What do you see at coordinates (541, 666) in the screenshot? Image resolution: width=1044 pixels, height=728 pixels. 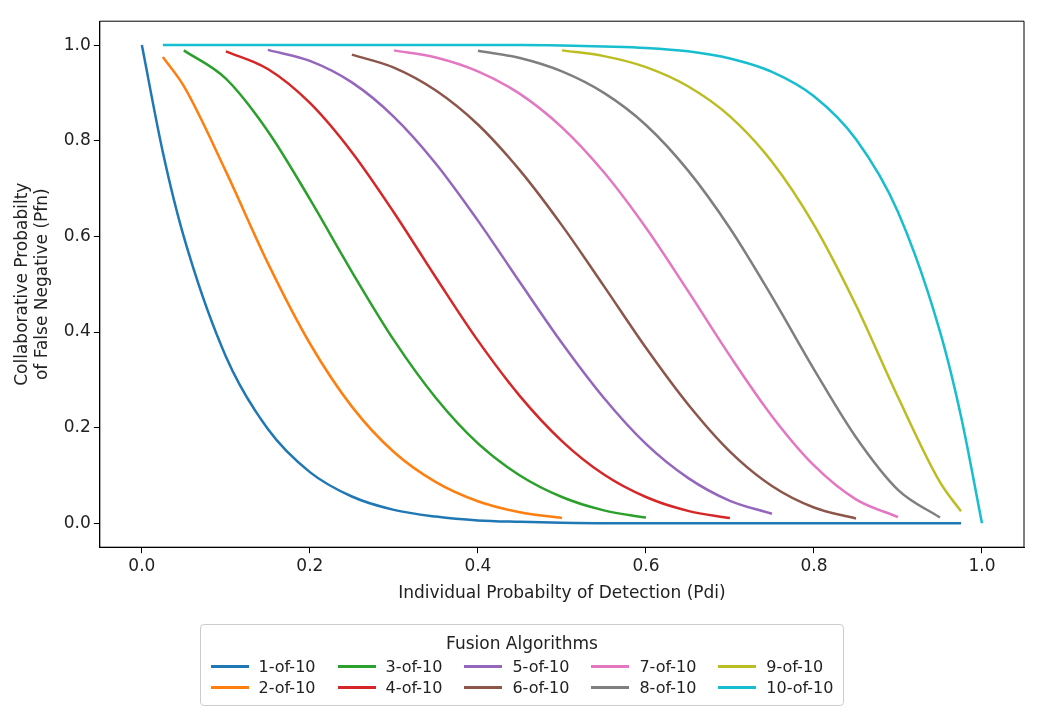 I see `legend-label: 5-of-10` at bounding box center [541, 666].